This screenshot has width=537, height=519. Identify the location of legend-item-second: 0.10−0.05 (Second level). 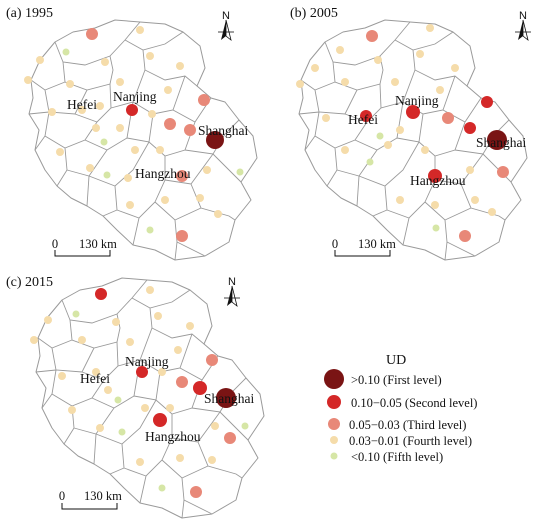
(402, 402).